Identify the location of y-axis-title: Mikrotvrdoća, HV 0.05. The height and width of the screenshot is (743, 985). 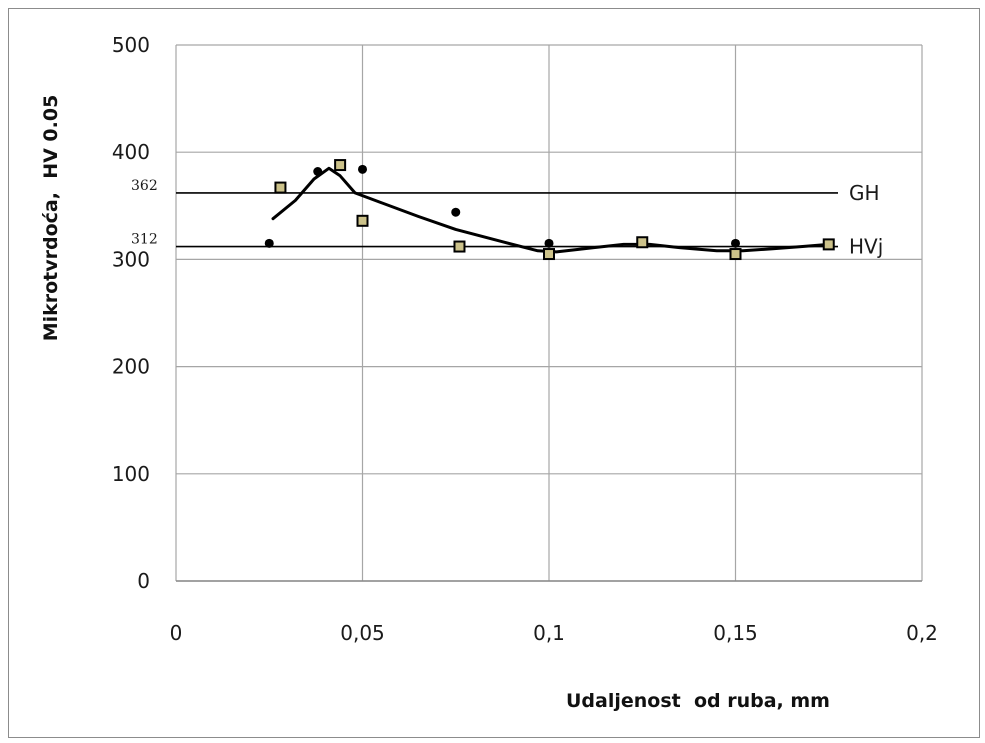
(51, 218).